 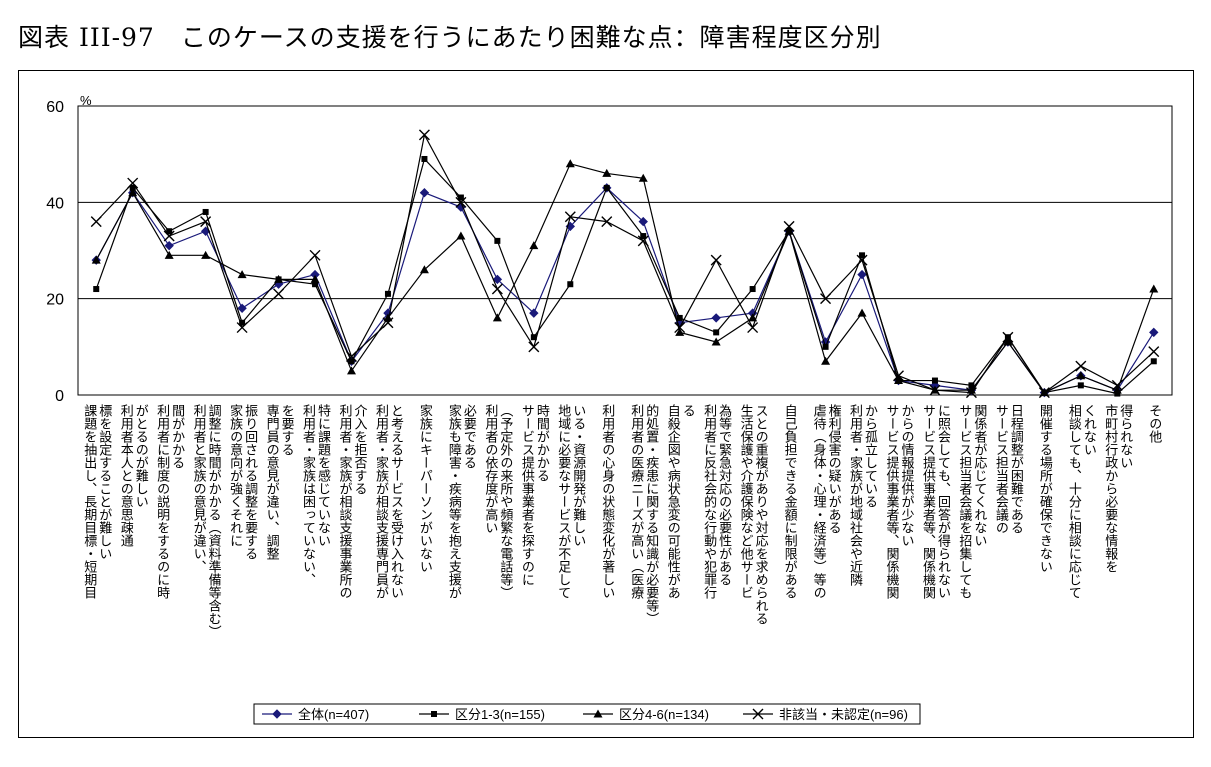 What do you see at coordinates (450, 37) in the screenshot?
I see `chart-title: 図表 III-97 このケースの支援を行うにあたり困難な点：障害程度区分別` at bounding box center [450, 37].